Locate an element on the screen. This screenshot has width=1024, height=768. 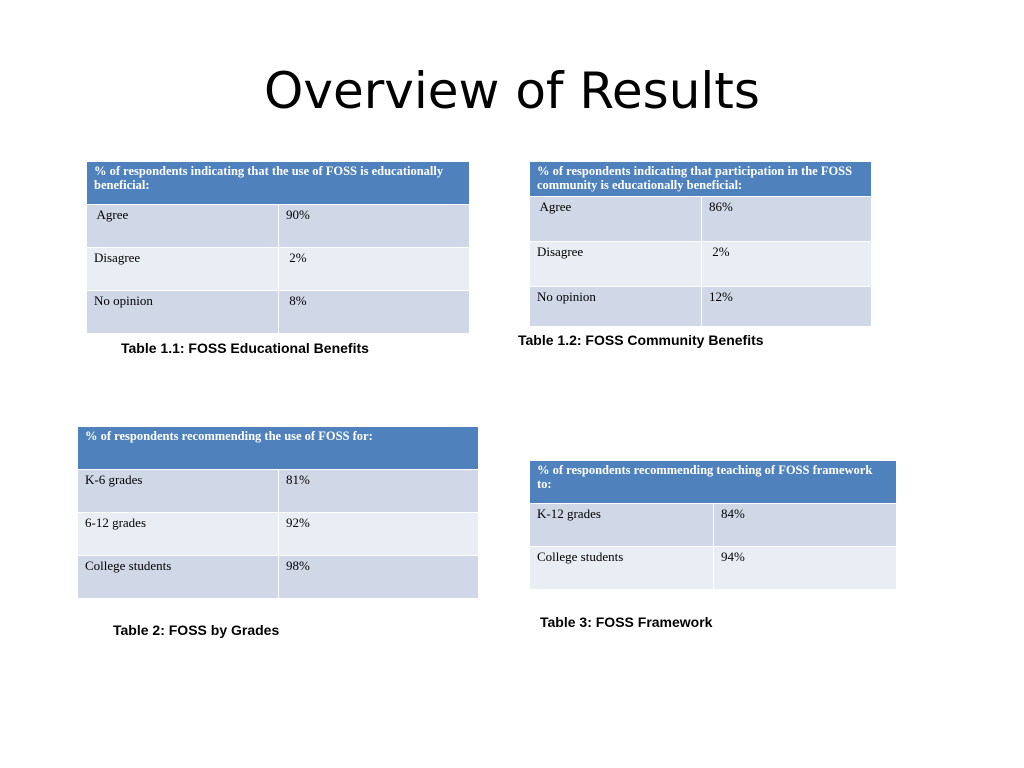
row-value: 12% is located at coordinates (786, 306).